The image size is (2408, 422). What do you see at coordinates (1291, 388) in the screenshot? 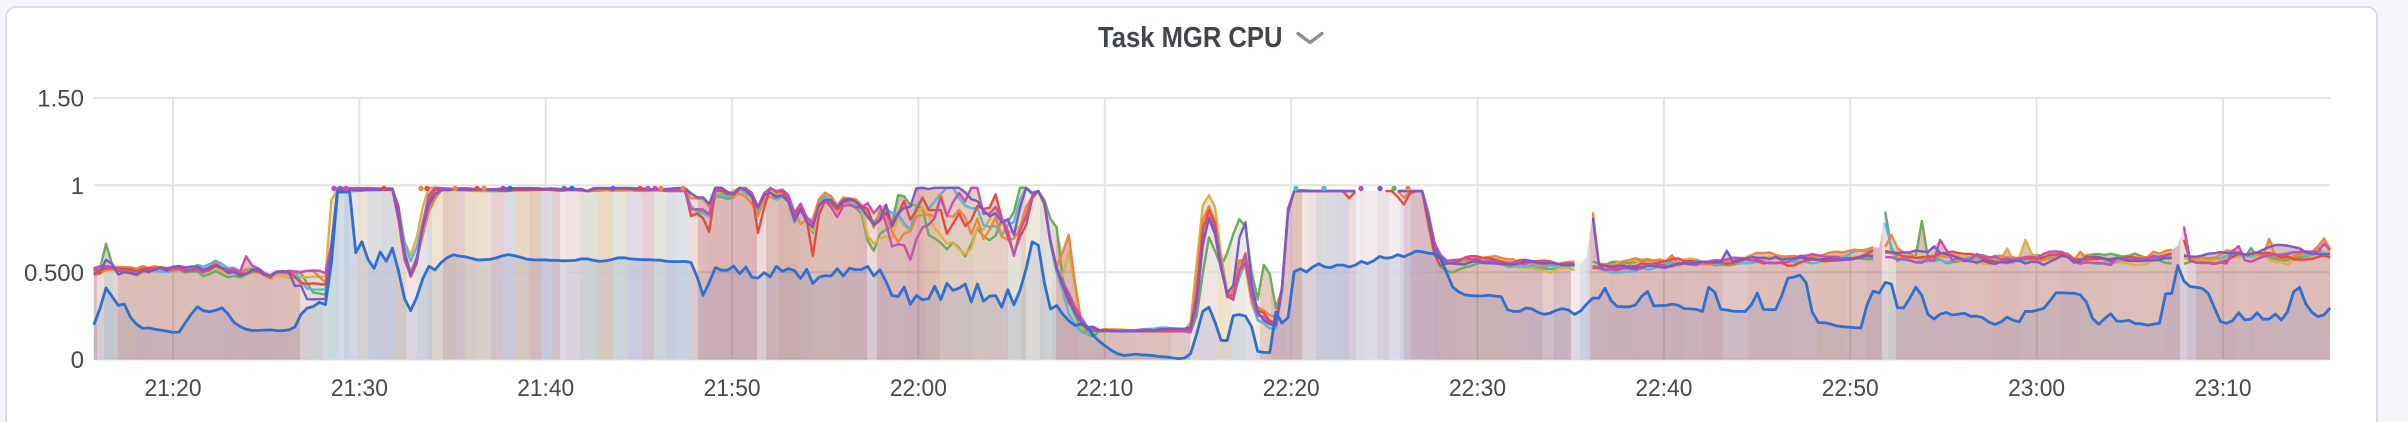
I see `svg-text: 22:20` at bounding box center [1291, 388].